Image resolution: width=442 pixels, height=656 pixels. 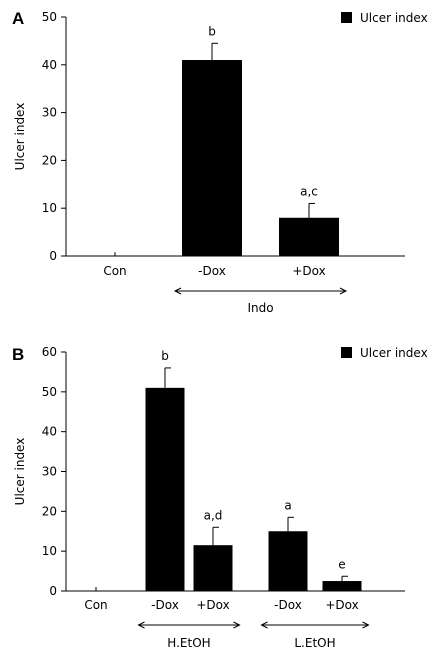 What do you see at coordinates (49, 352) in the screenshot?
I see `y-tick-label: 60` at bounding box center [49, 352].